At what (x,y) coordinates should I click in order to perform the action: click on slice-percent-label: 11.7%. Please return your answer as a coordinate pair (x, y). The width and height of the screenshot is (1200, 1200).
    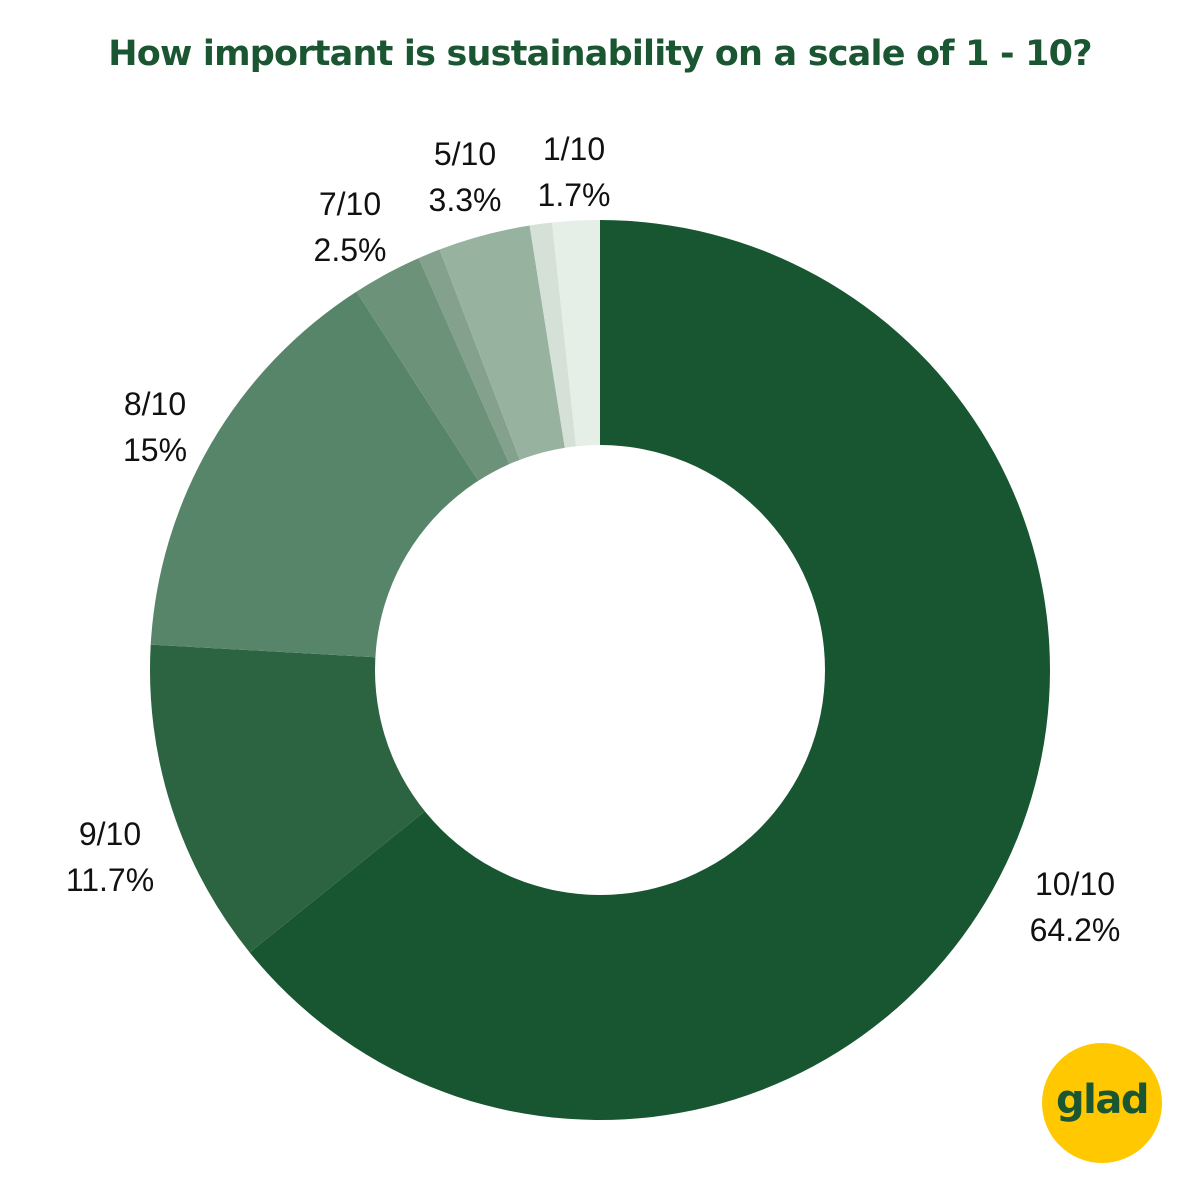
    Looking at the image, I should click on (110, 880).